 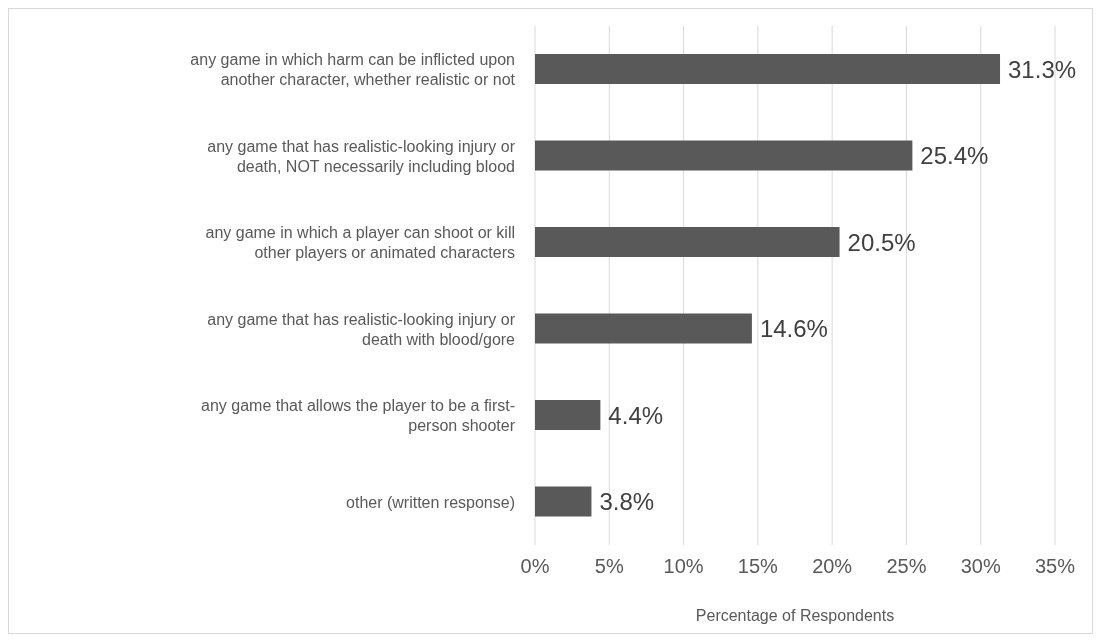 What do you see at coordinates (627, 502) in the screenshot?
I see `data-label: 3.8%` at bounding box center [627, 502].